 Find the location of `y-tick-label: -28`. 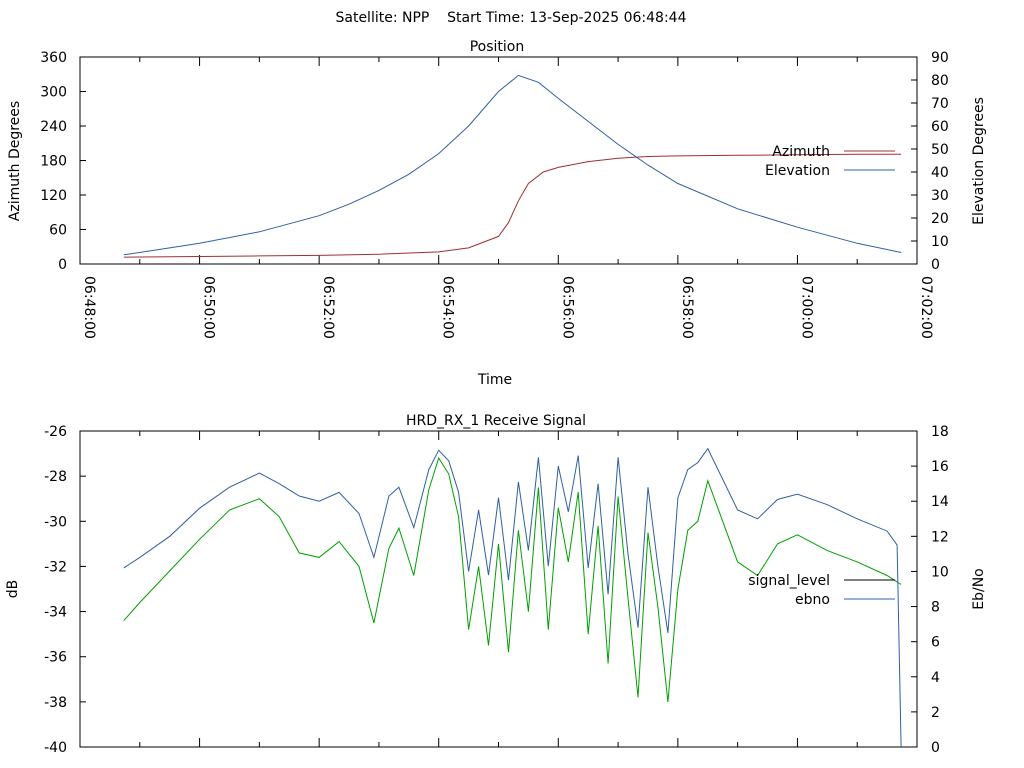

y-tick-label: -28 is located at coordinates (55, 477).